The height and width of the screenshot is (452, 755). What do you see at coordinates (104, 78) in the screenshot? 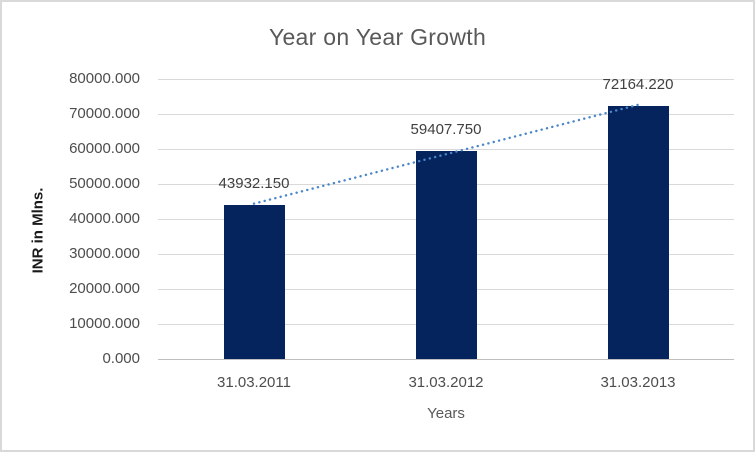
I see `y-tick-label: 80000.000` at bounding box center [104, 78].